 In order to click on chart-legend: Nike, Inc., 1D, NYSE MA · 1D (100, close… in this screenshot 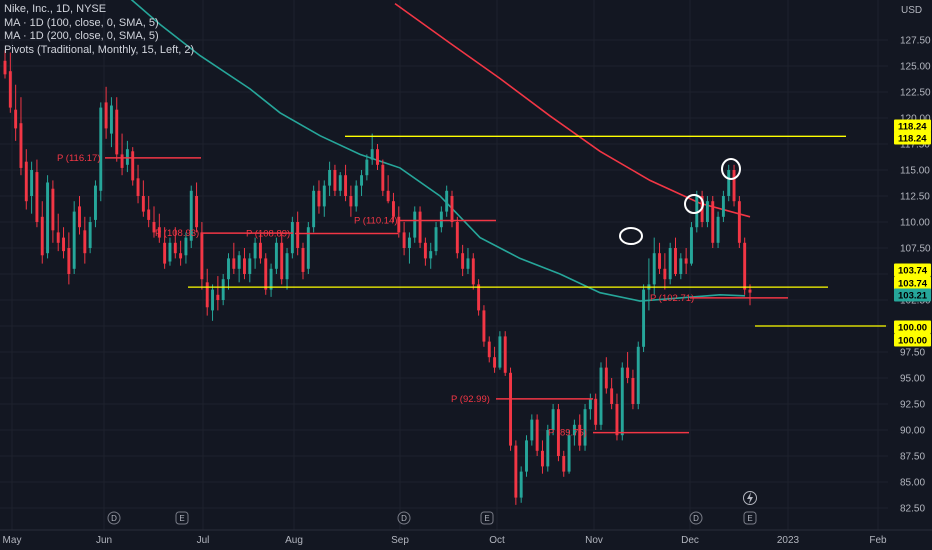, I will do `click(99, 30)`.